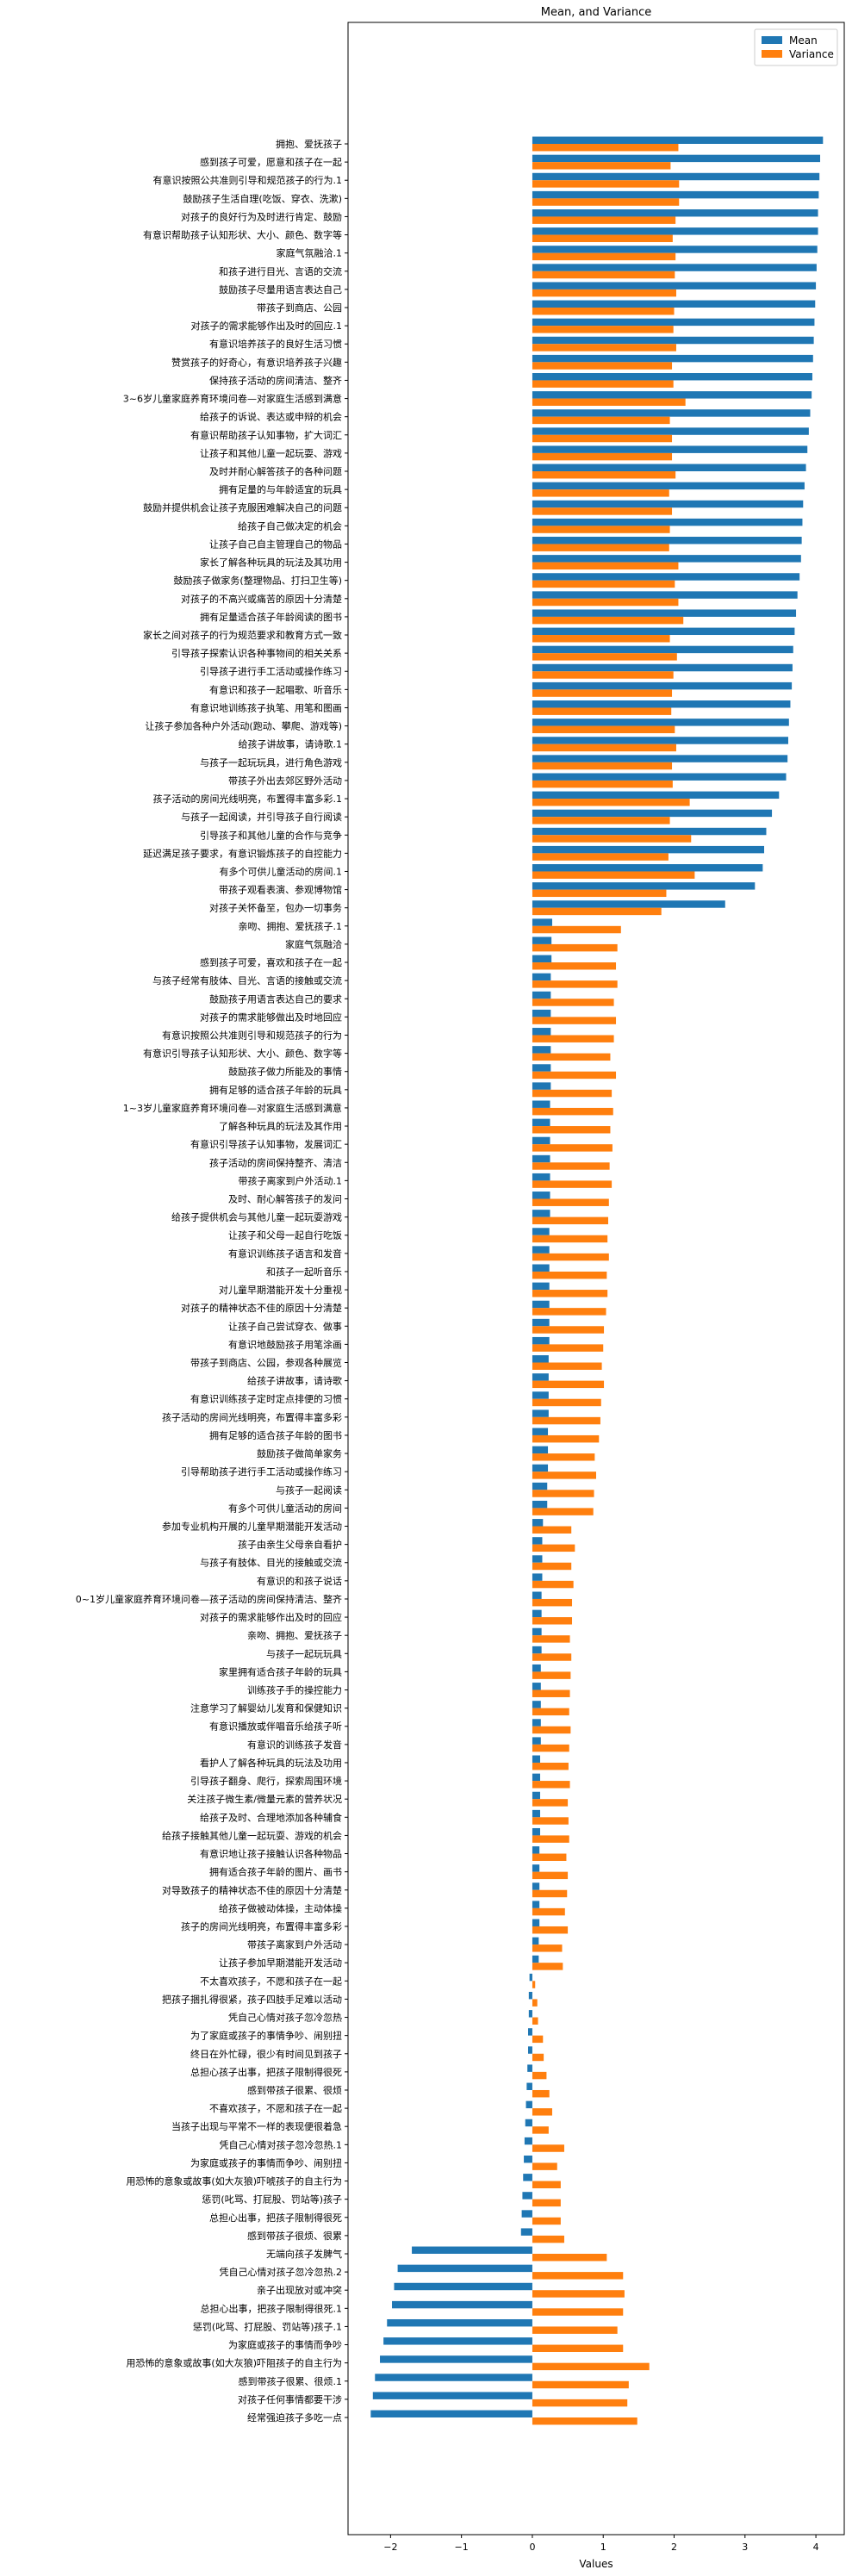 The width and height of the screenshot is (852, 2576). What do you see at coordinates (266, 2072) in the screenshot?
I see `y-tick-label: 总担心孩子出事，把孩子限制得很死` at bounding box center [266, 2072].